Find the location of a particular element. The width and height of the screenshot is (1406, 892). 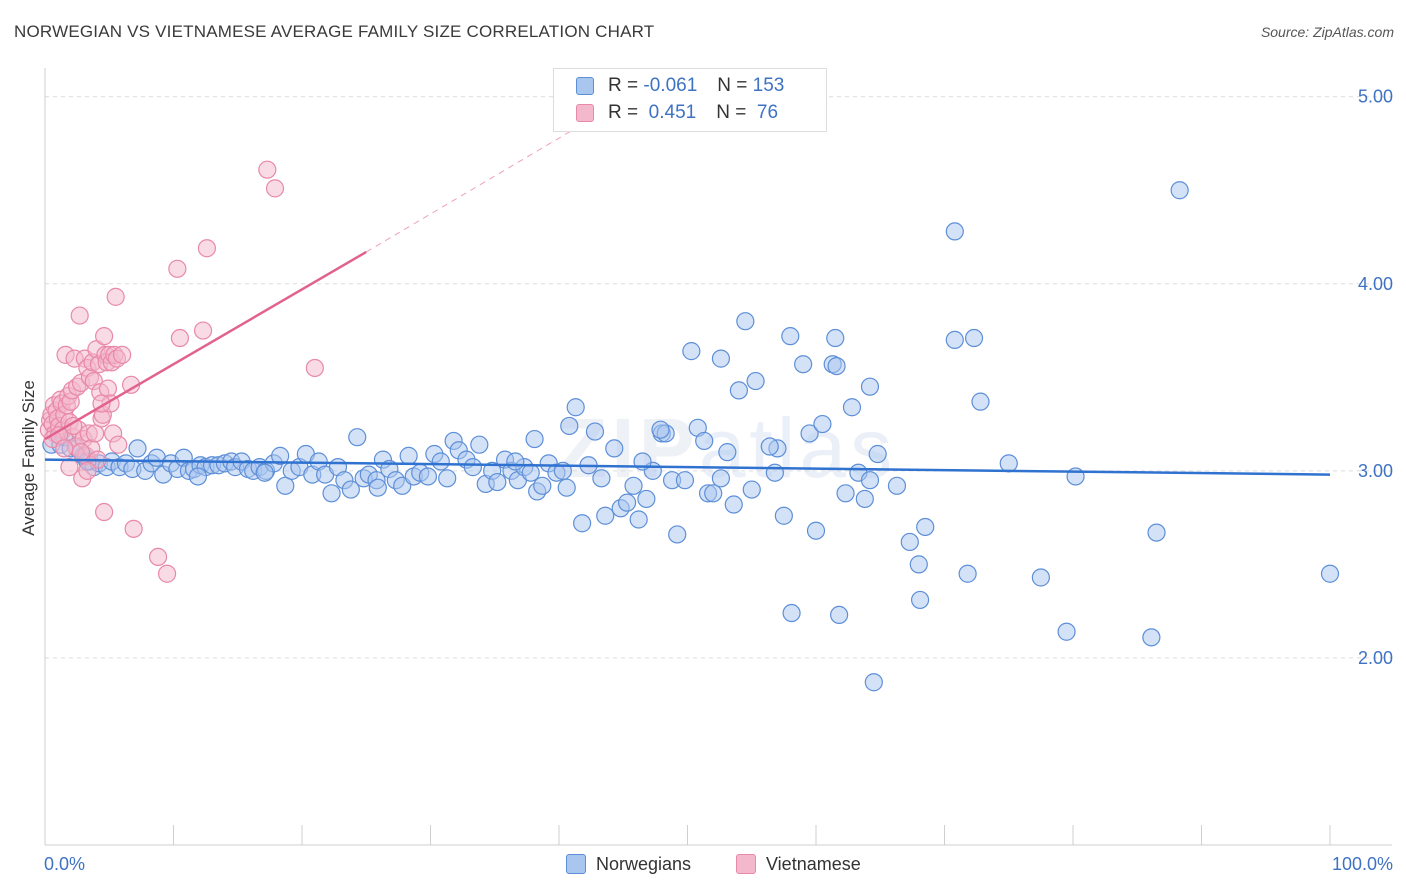

norwegians-legend-label: Norwegians is located at coordinates (644, 863).